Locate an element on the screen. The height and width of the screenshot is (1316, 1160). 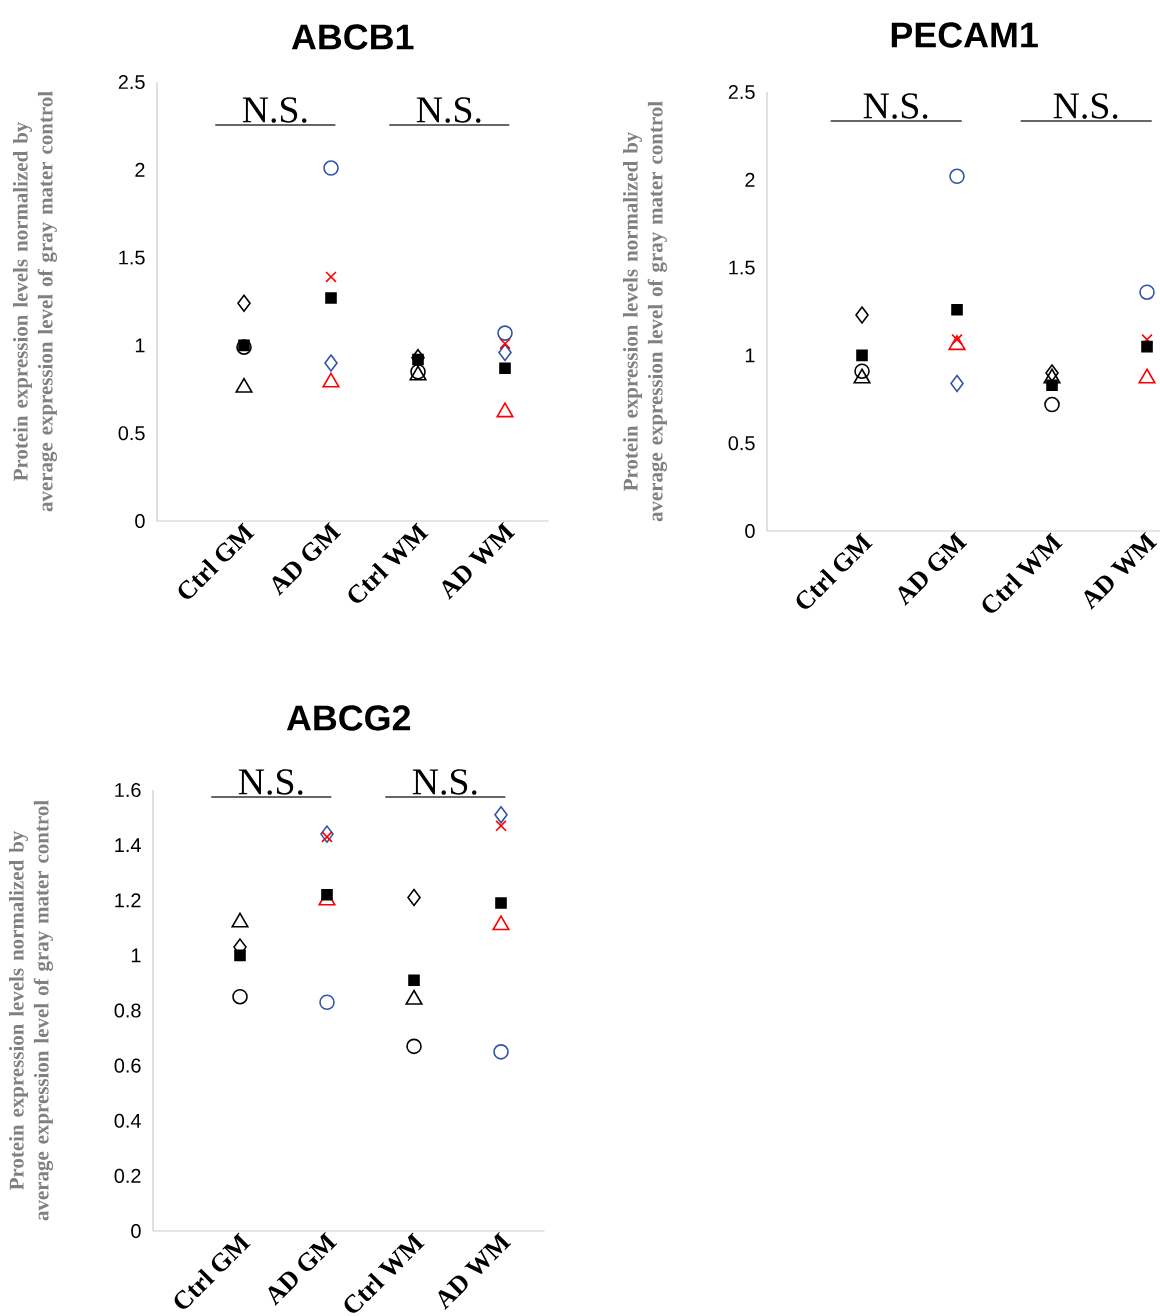
chart-title: PECAM1 is located at coordinates (964, 35).